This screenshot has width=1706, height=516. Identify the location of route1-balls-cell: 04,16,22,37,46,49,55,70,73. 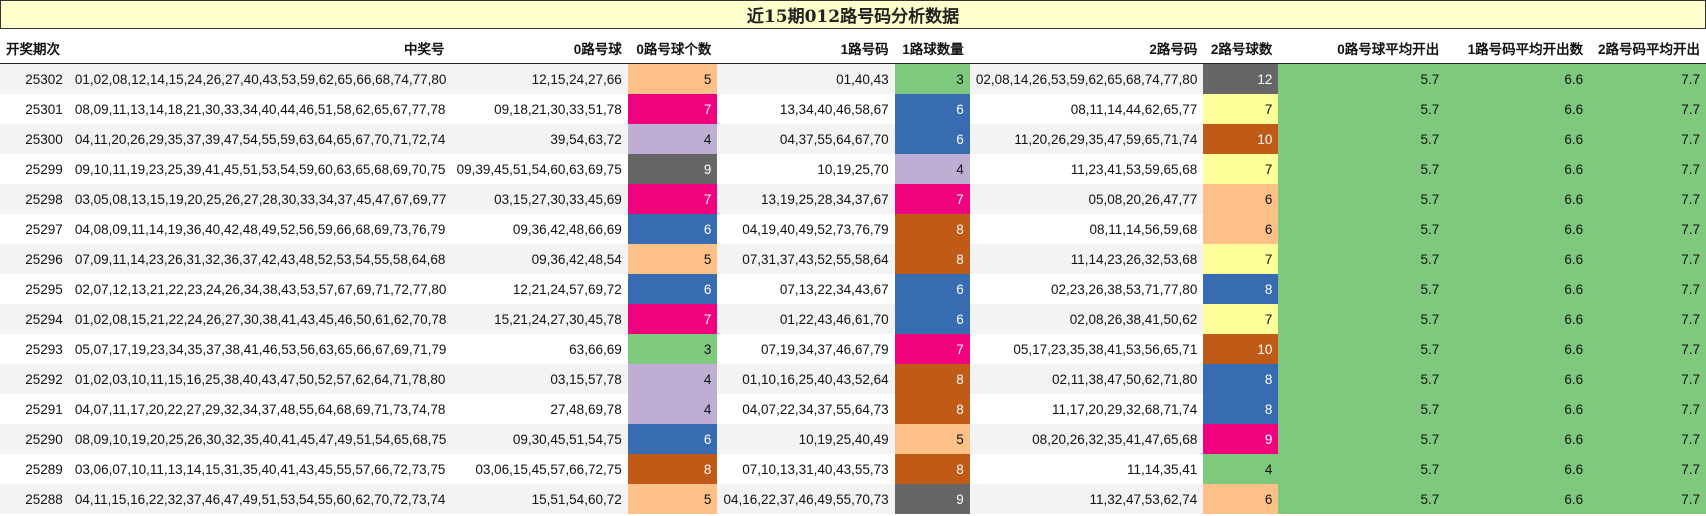
(806, 499).